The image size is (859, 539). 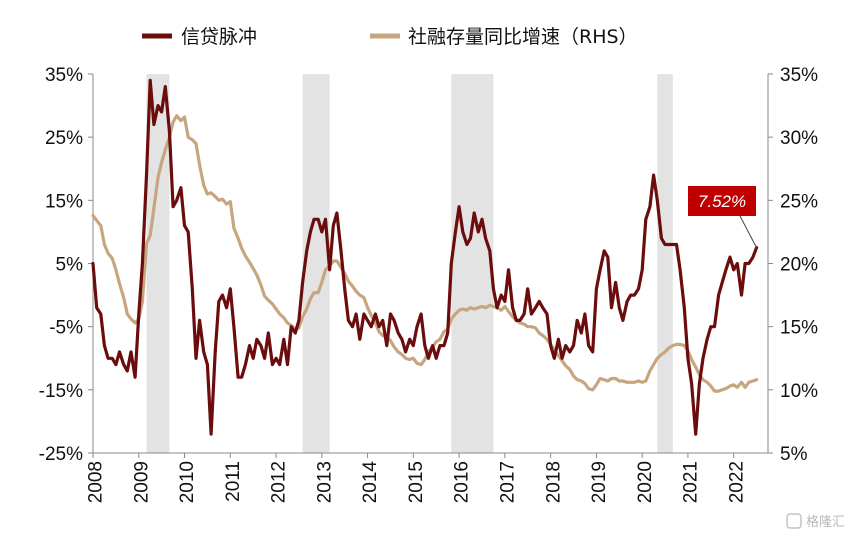 I want to click on x-tick-label: 2016, so click(x=462, y=482).